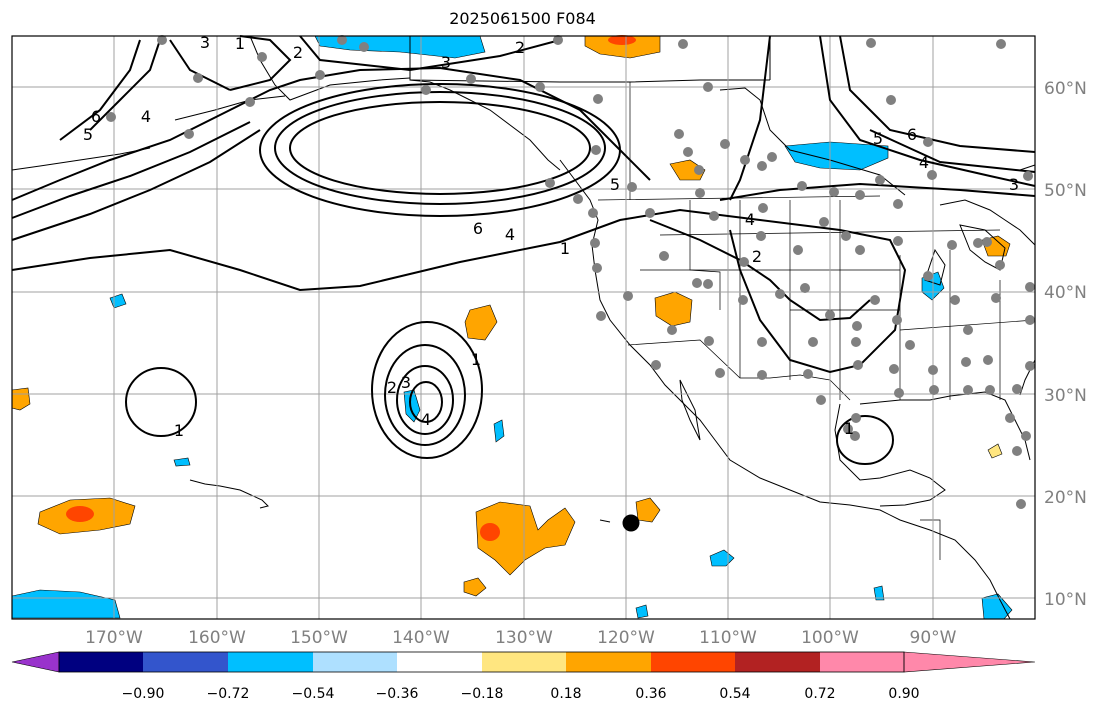 Image resolution: width=1105 pixels, height=712 pixels. What do you see at coordinates (524, 638) in the screenshot?
I see `lon-tick-130w: 130°W` at bounding box center [524, 638].